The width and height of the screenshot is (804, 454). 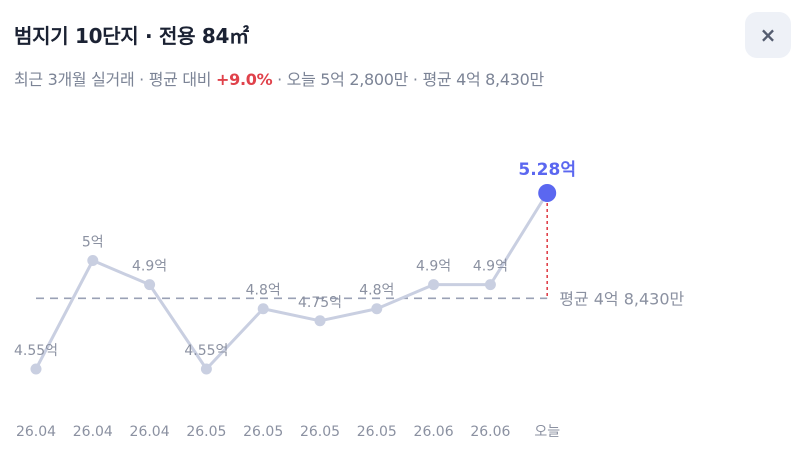 I want to click on close-button: ×, so click(x=768, y=35).